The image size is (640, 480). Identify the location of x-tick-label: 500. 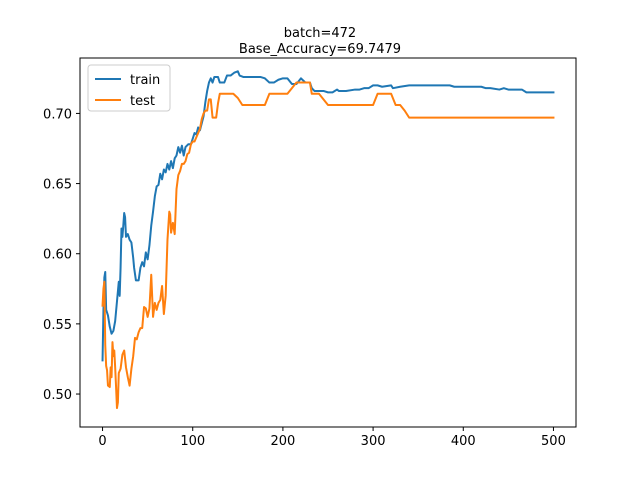
(553, 441).